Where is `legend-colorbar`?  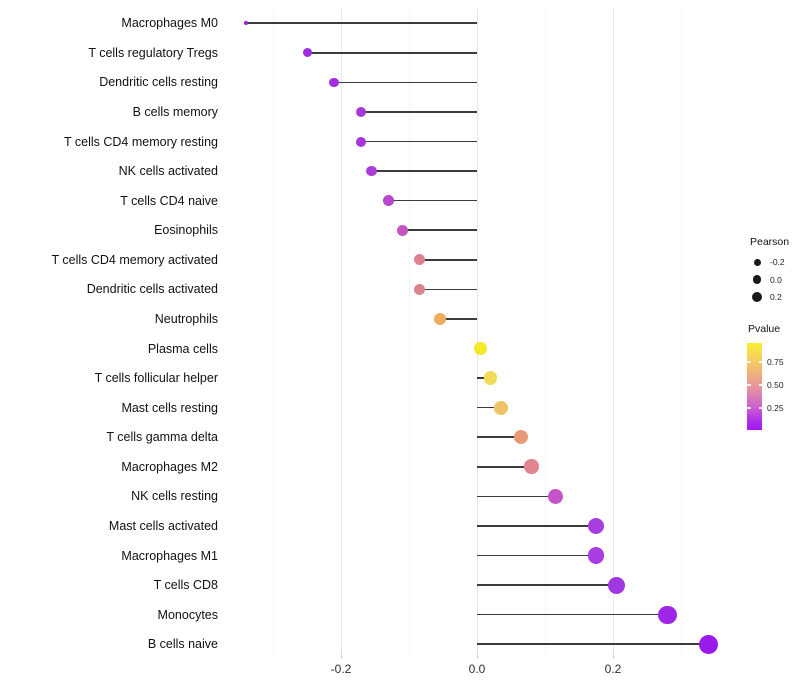
legend-colorbar is located at coordinates (754, 386).